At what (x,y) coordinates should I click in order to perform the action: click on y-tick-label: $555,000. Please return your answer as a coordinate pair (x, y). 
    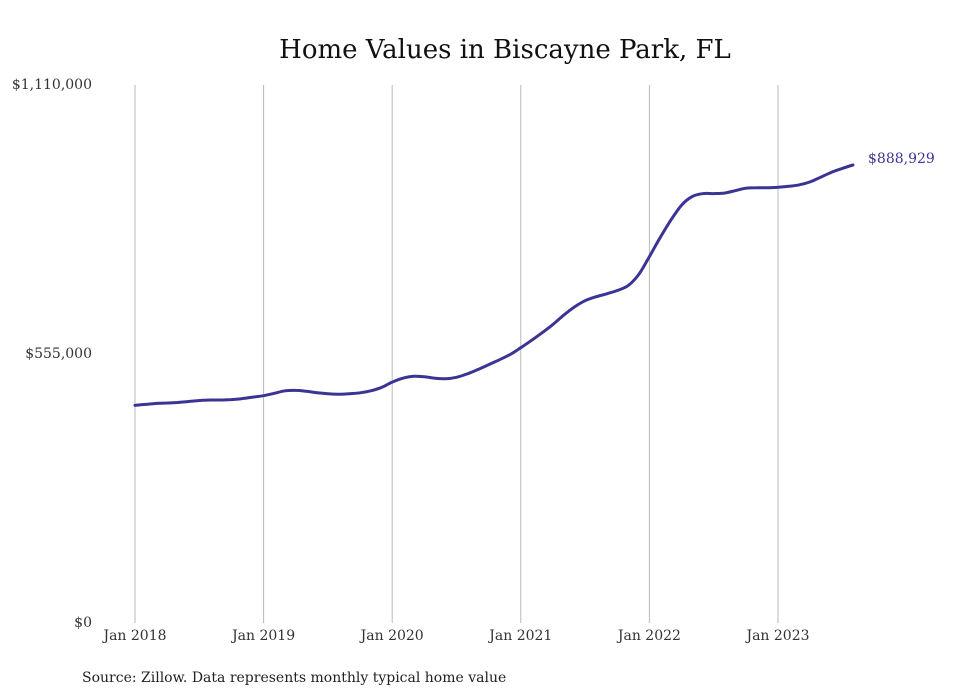
    Looking at the image, I should click on (58, 354).